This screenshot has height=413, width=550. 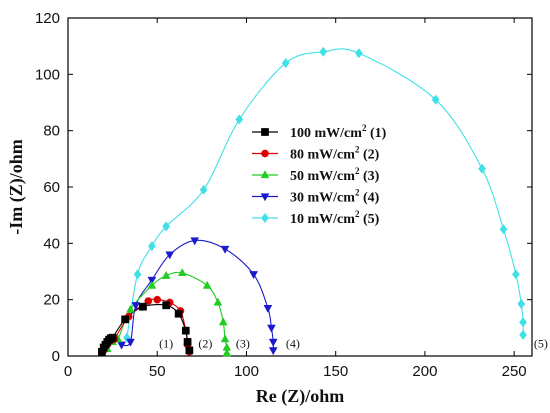 What do you see at coordinates (47, 18) in the screenshot?
I see `y-tick-label: 120` at bounding box center [47, 18].